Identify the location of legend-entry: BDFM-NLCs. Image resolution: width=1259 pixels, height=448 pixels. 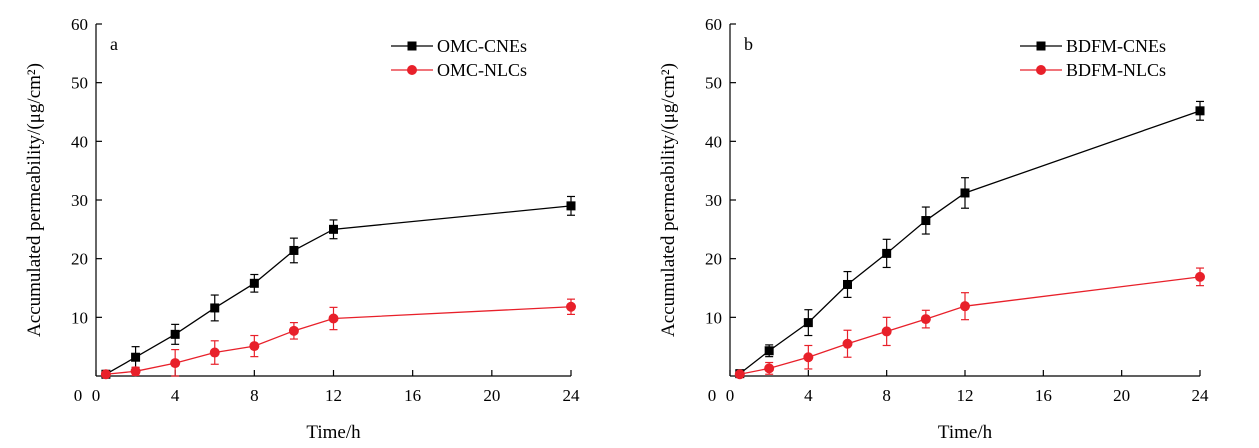
(1093, 70).